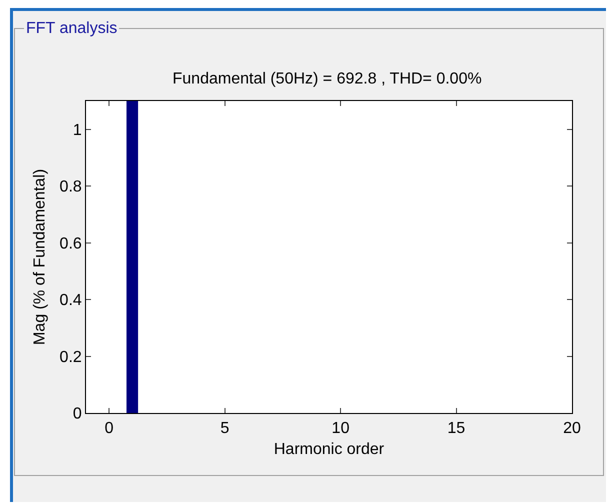 The image size is (608, 504). Describe the element at coordinates (341, 429) in the screenshot. I see `x-tick-label: 10` at that location.